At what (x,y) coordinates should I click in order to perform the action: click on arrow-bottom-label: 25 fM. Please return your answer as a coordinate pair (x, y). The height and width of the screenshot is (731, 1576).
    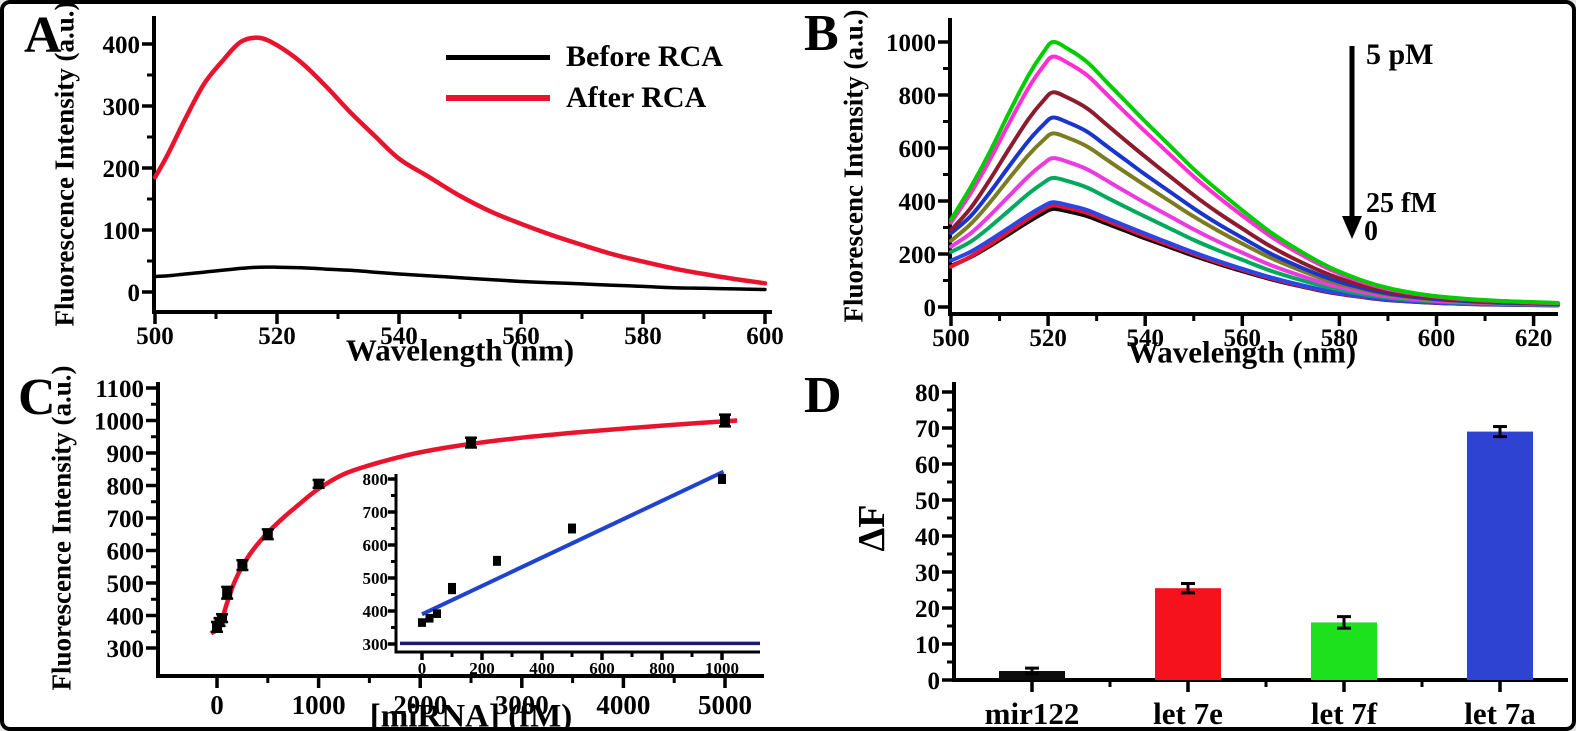
    Looking at the image, I should click on (1401, 203).